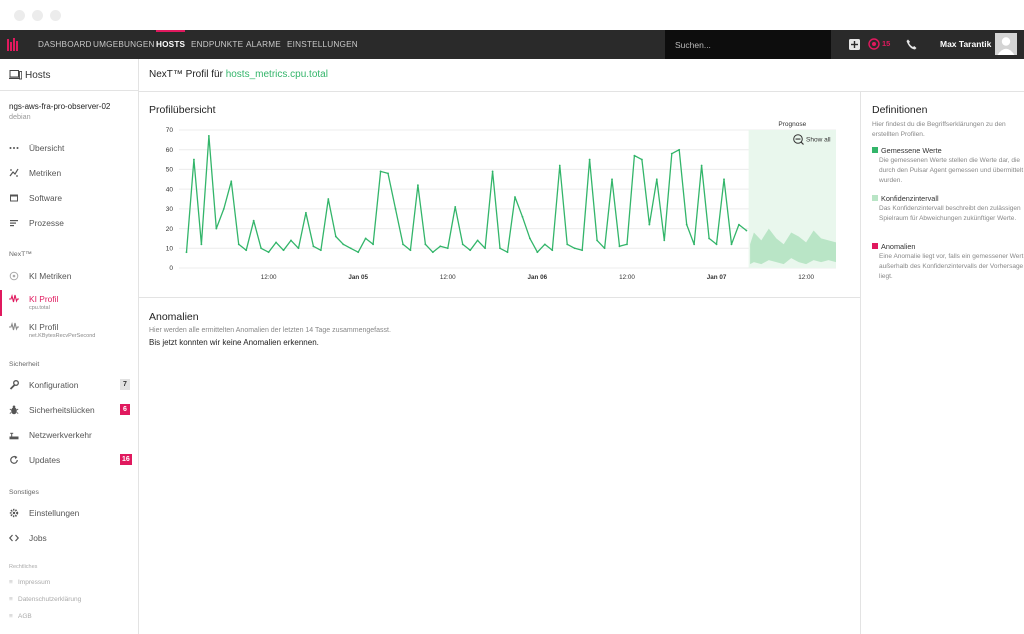 The image size is (1024, 634). What do you see at coordinates (69, 75) in the screenshot?
I see `sidebar-header: Hosts` at bounding box center [69, 75].